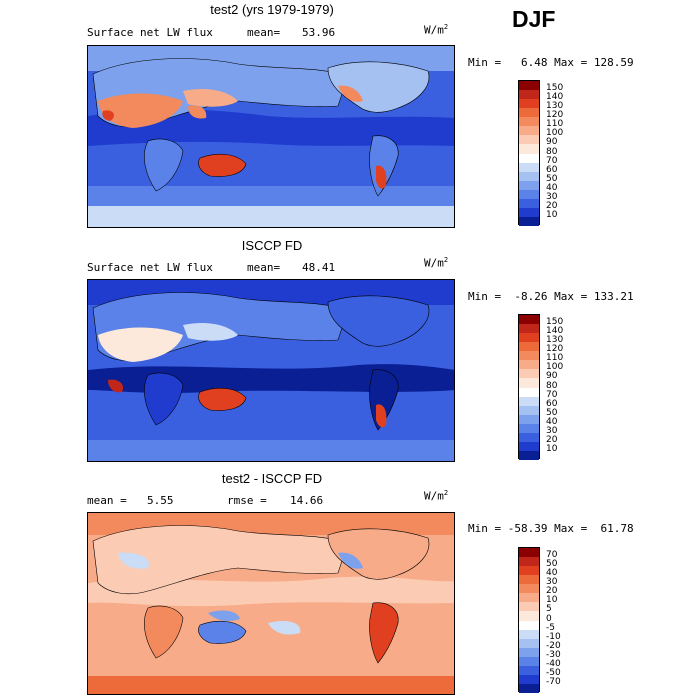 This screenshot has height=700, width=700. Describe the element at coordinates (553, 636) in the screenshot. I see `colorbar-tick-label: -10` at that location.